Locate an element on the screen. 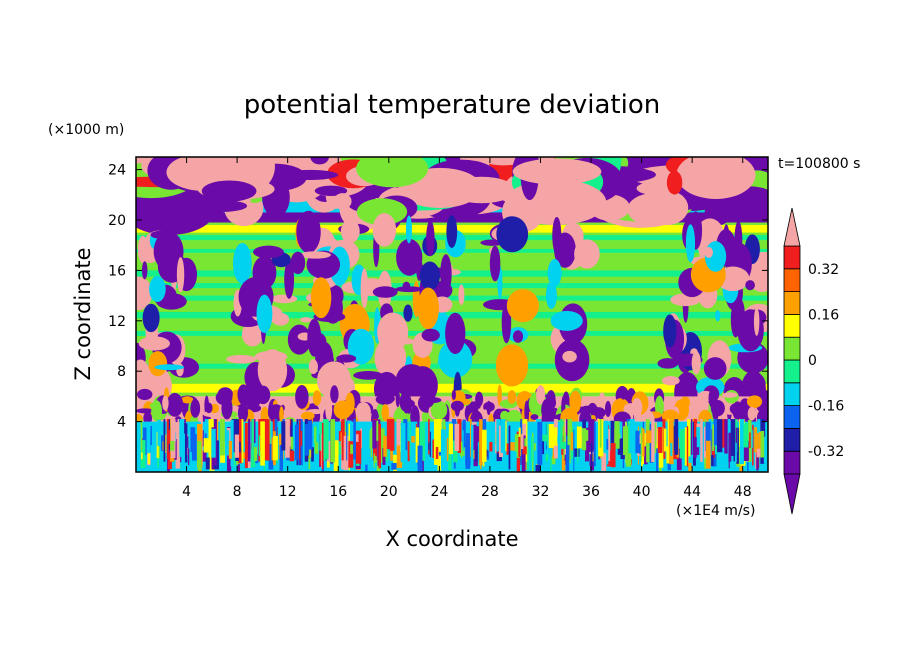 Image resolution: width=904 pixels, height=654 pixels. x-axis-unit: (×1E4 m/s) is located at coordinates (715, 511).